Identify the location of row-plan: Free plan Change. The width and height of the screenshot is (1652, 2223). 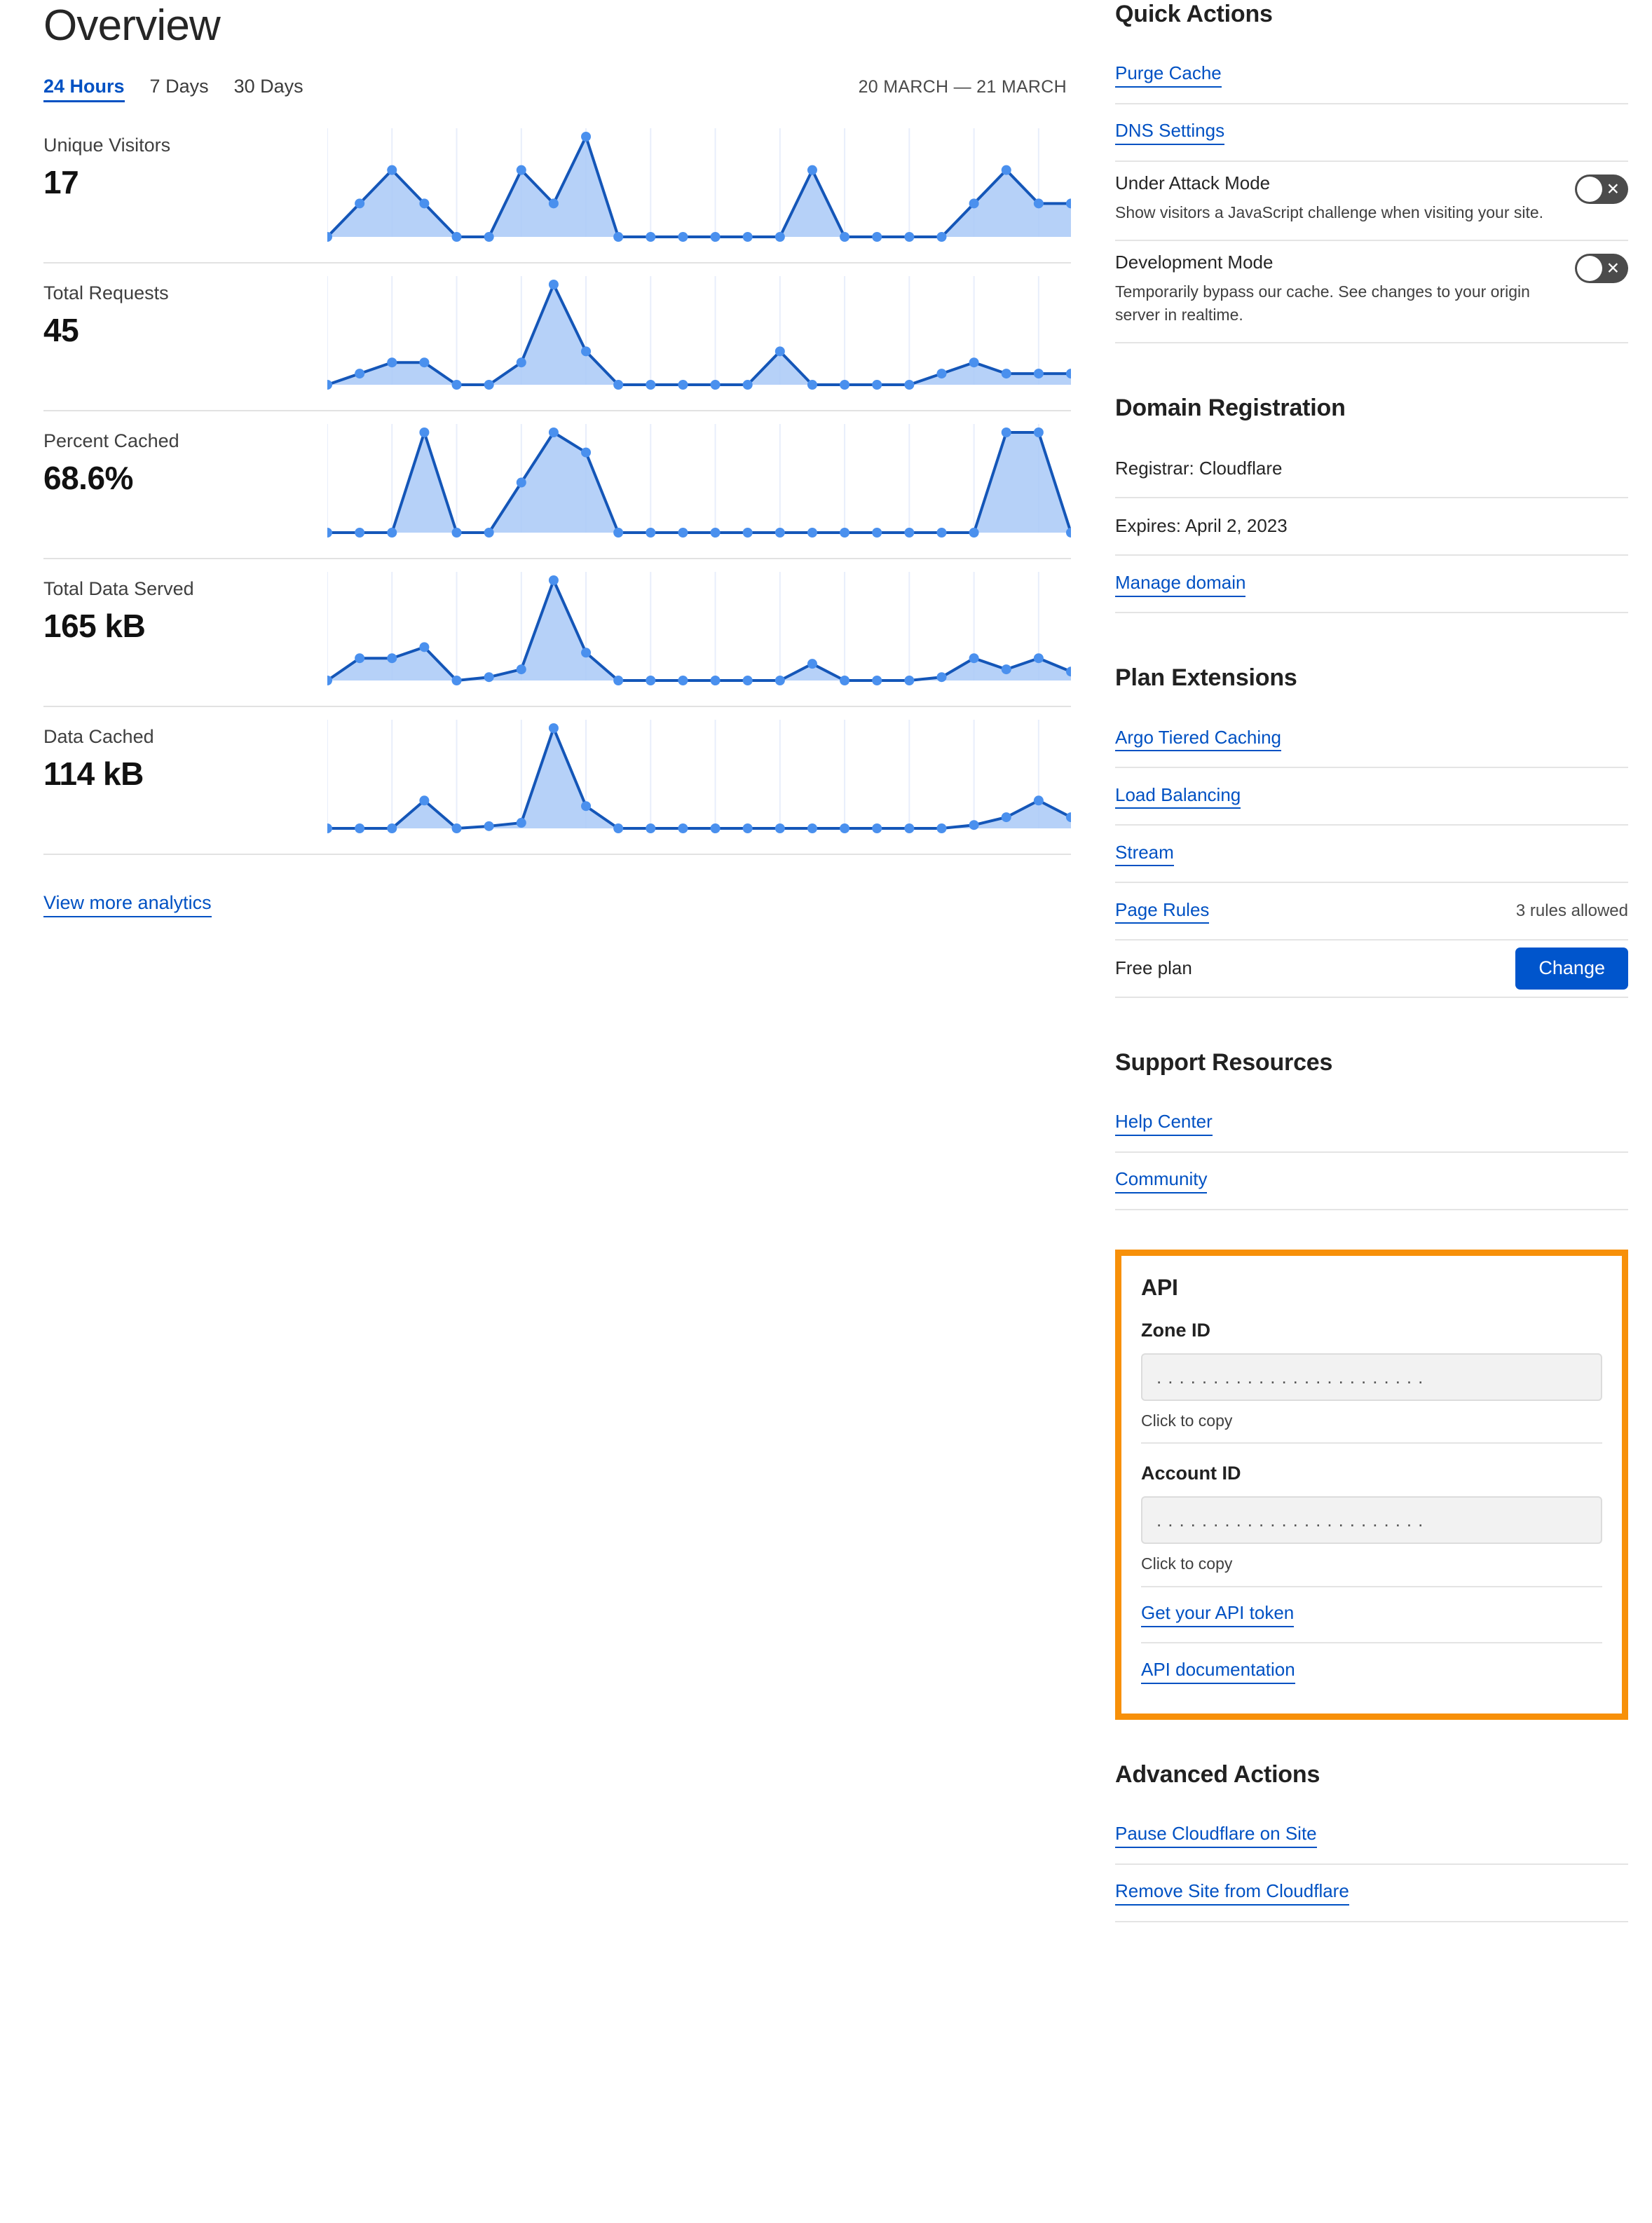
(1371, 969).